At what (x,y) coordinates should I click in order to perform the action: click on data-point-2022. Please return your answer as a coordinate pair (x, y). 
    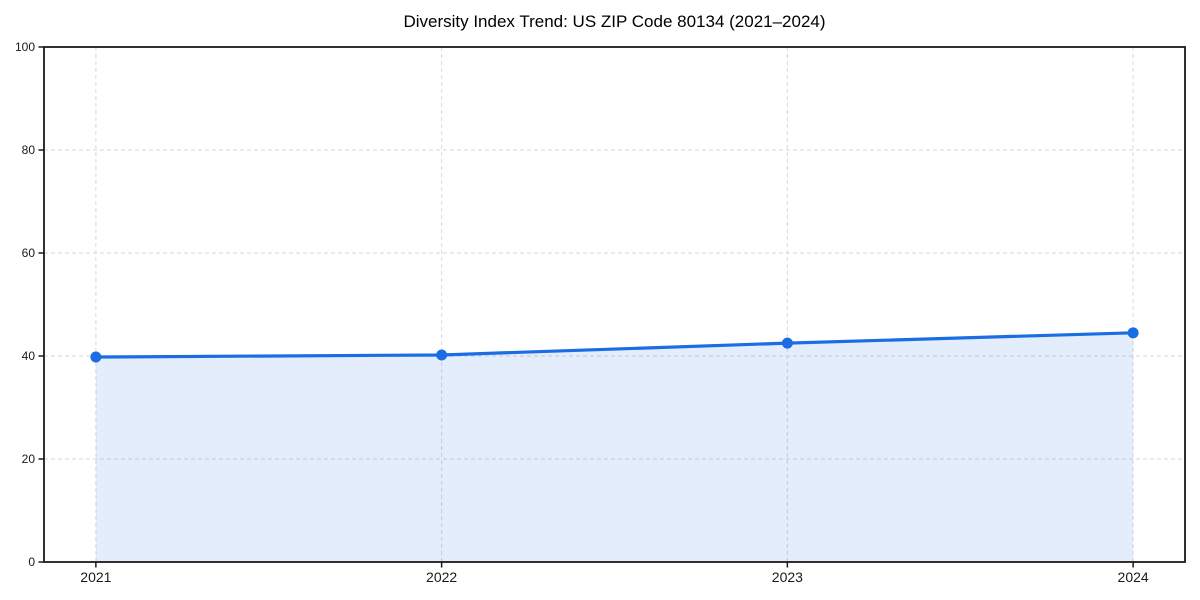
    Looking at the image, I should click on (442, 355).